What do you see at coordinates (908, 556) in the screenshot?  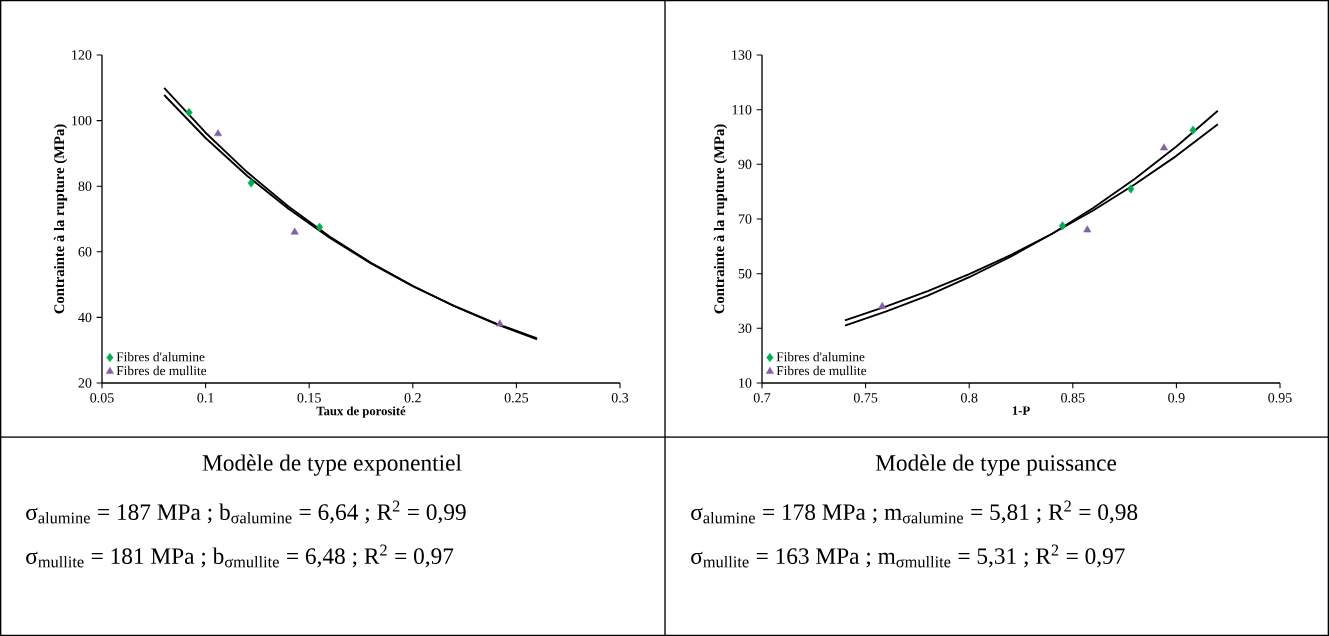 I see `text: σ$_{mullite}$ = 163 MPa ; m$_{σmullite}$ = 5,31 ; R$^{2}$ = 0,97` at bounding box center [908, 556].